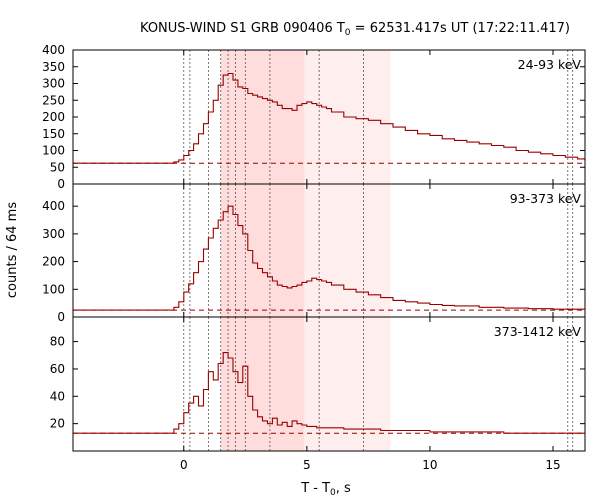 This screenshot has height=500, width=600. Describe the element at coordinates (315, 488) in the screenshot. I see `x-axis-label-prefix: T - T` at that location.